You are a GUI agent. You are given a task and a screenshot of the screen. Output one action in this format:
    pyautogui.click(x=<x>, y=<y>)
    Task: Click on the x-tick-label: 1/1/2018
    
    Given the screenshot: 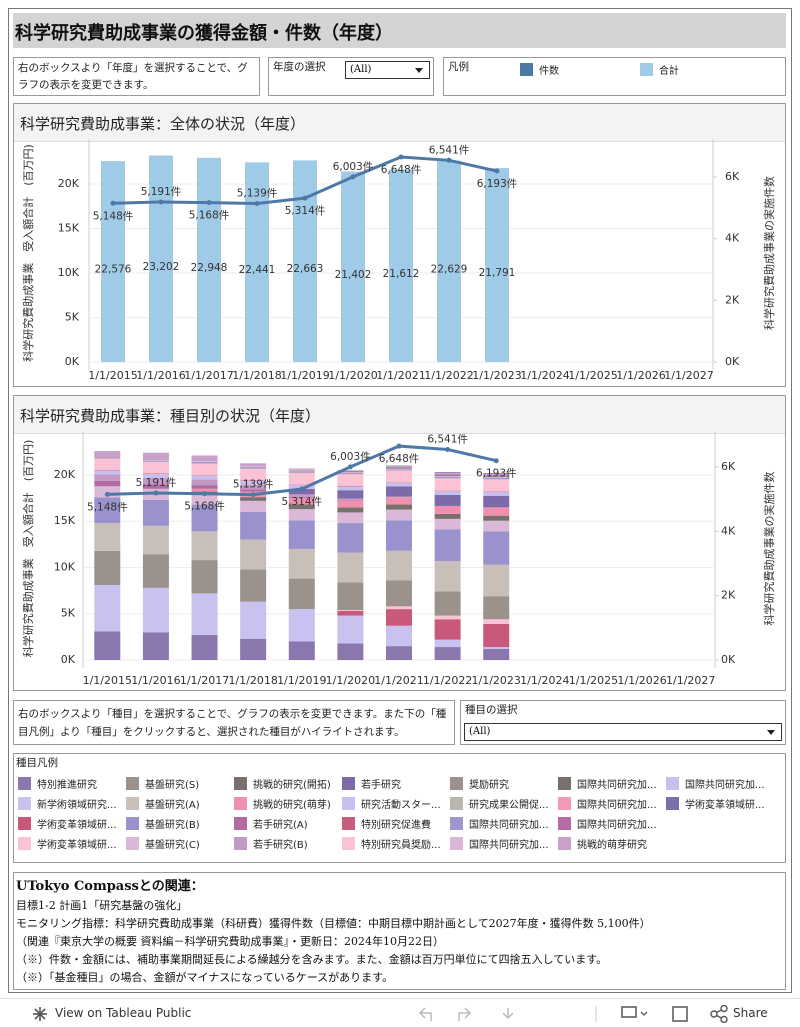 What is the action you would take?
    pyautogui.click(x=252, y=680)
    